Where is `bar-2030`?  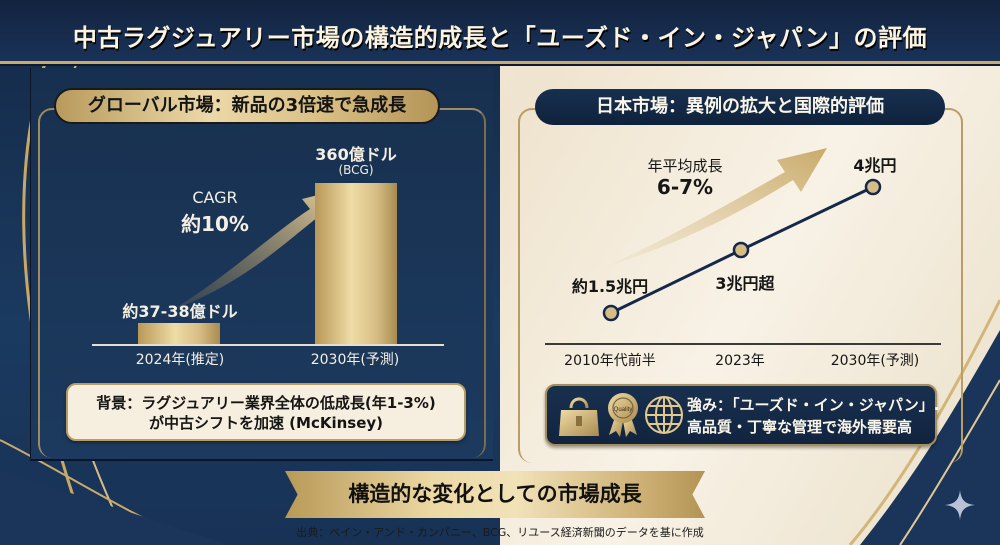 bar-2030 is located at coordinates (356, 263).